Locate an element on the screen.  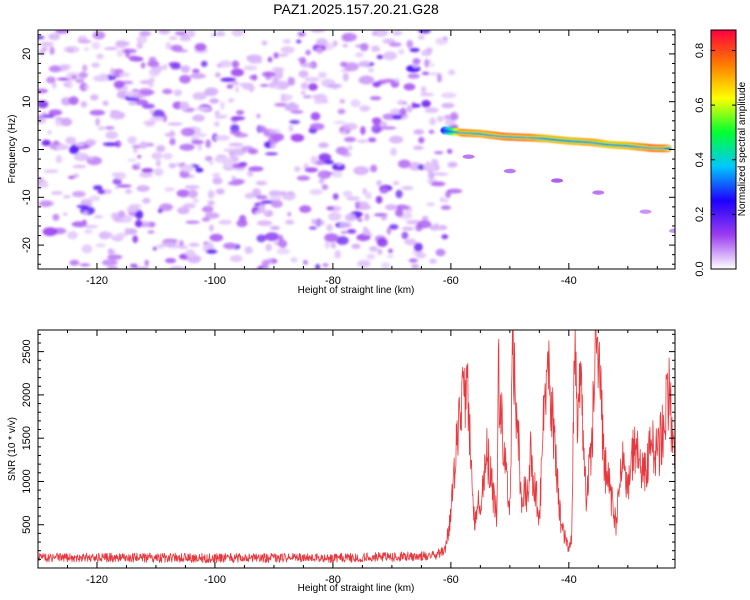
spectrogram-x-tick-label: -40 is located at coordinates (569, 281).